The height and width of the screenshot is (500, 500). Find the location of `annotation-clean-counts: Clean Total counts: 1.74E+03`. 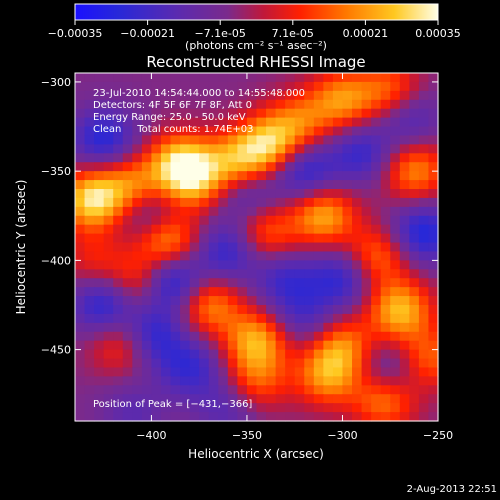

annotation-clean-counts: Clean Total counts: 1.74E+03 is located at coordinates (173, 129).